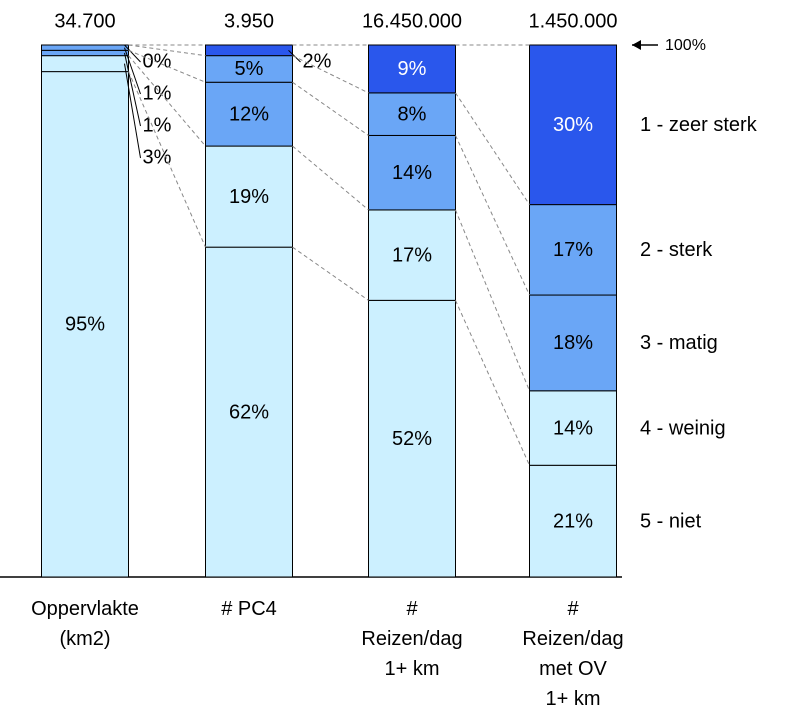  Describe the element at coordinates (636, 45) in the screenshot. I see `arrow-head` at that location.